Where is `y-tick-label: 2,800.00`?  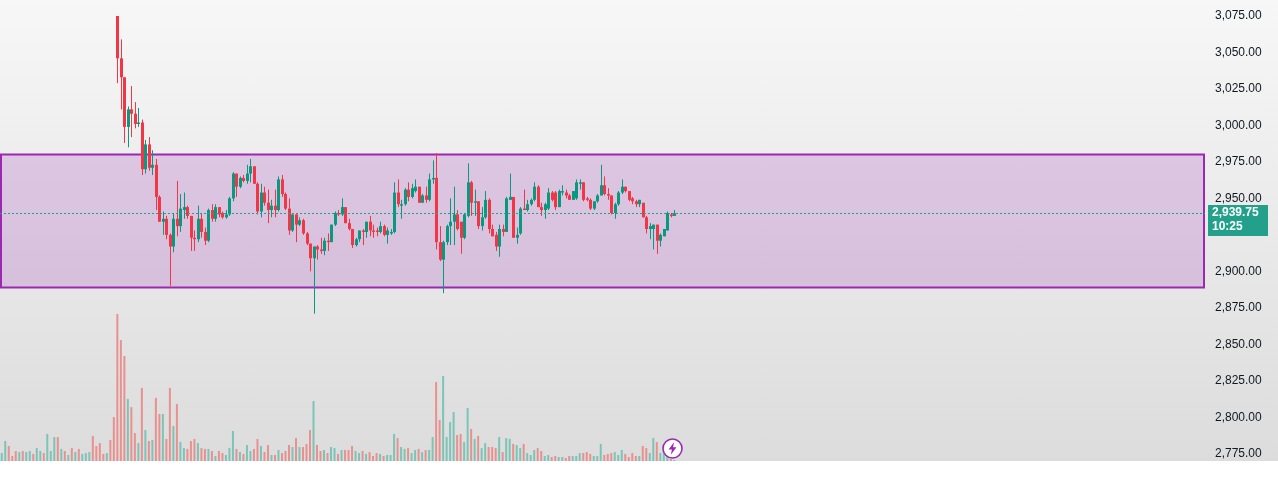
y-tick-label: 2,800.00 is located at coordinates (1239, 416).